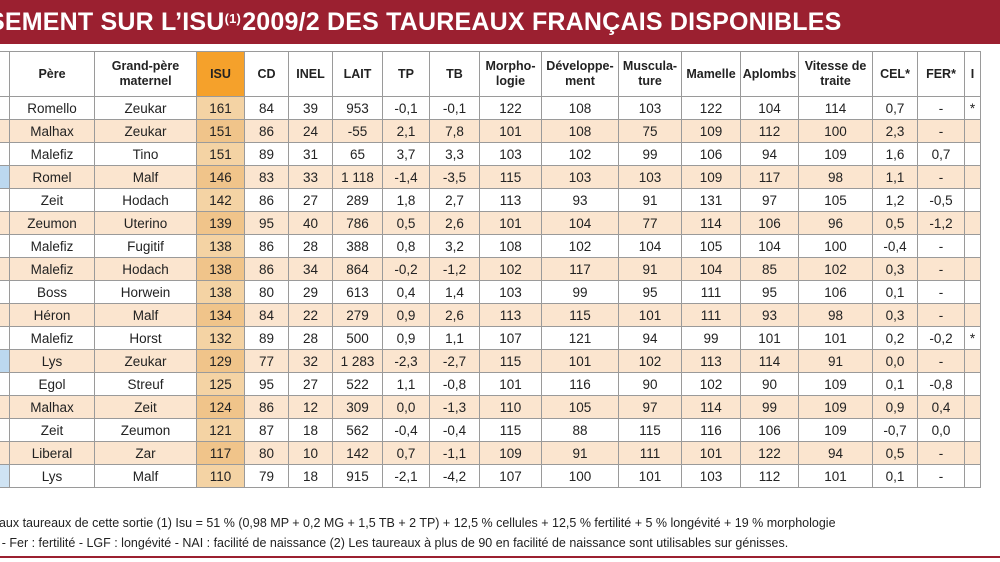  I want to click on cell-developpement: 101, so click(580, 361).